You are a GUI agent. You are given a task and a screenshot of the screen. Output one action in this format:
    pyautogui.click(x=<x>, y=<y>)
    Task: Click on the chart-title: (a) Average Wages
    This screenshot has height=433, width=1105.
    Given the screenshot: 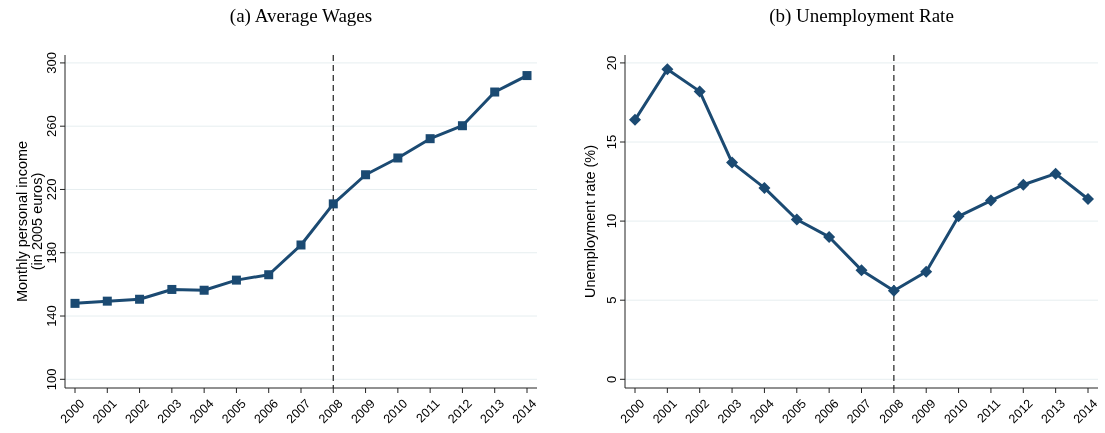 What is the action you would take?
    pyautogui.click(x=301, y=16)
    